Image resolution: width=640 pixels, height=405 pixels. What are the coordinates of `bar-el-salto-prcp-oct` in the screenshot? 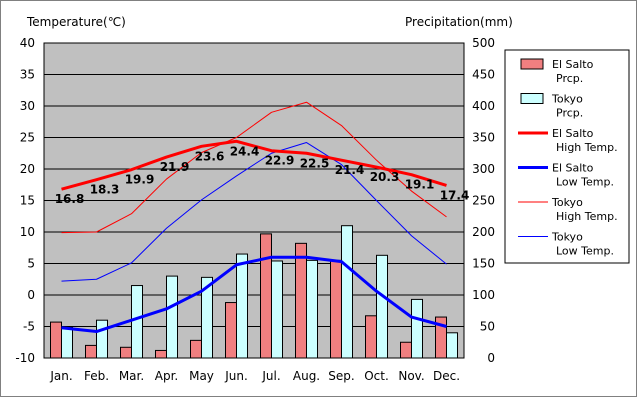 It's located at (371, 337).